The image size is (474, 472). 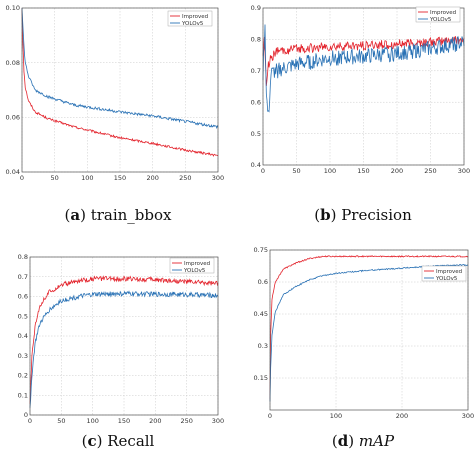 What do you see at coordinates (13, 118) in the screenshot?
I see `y-tick-label: 0.06` at bounding box center [13, 118].